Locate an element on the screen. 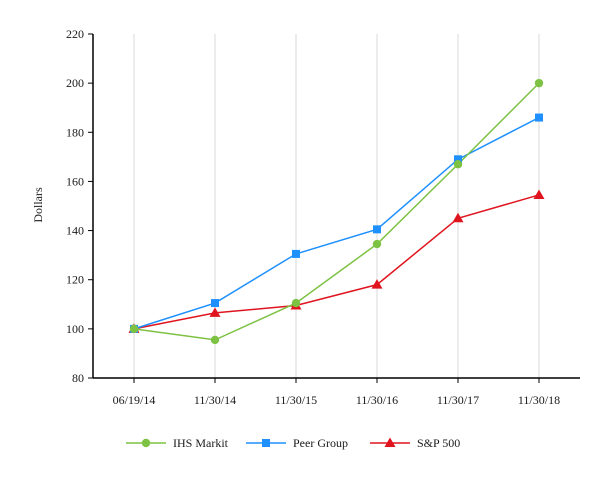  legend: IHS Markit Peer Group S&P 500 is located at coordinates (293, 443).